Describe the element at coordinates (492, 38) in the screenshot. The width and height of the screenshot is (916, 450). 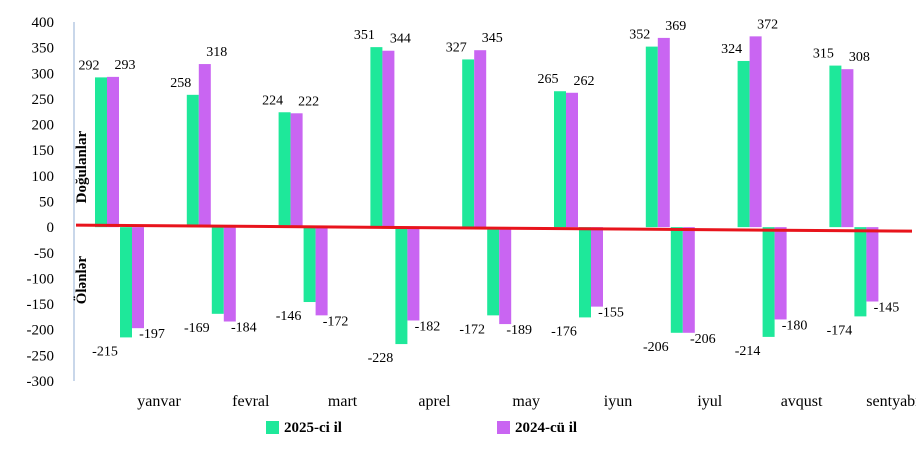
I see `data-label-positive: 345` at that location.